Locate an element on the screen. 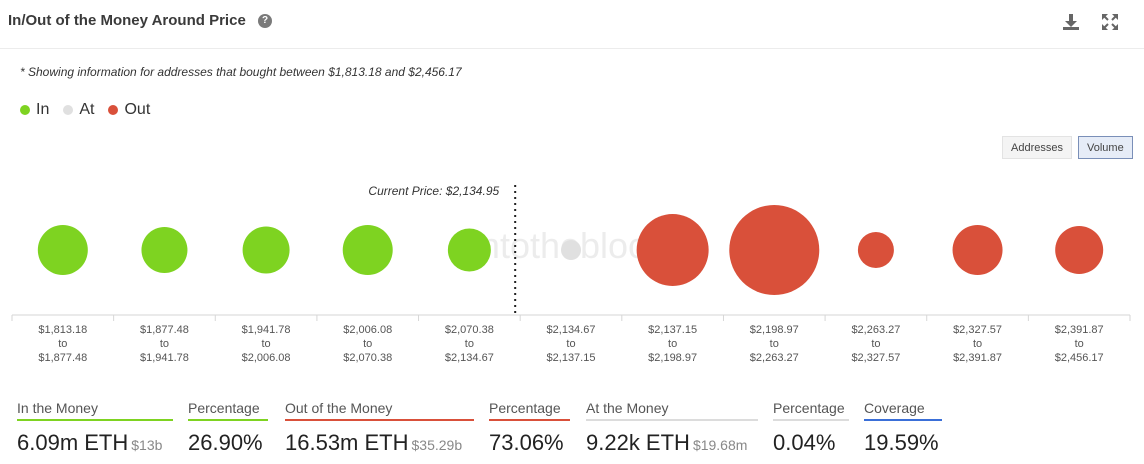 The width and height of the screenshot is (1144, 464). x-tick-label-from: $2,137.15 is located at coordinates (672, 330).